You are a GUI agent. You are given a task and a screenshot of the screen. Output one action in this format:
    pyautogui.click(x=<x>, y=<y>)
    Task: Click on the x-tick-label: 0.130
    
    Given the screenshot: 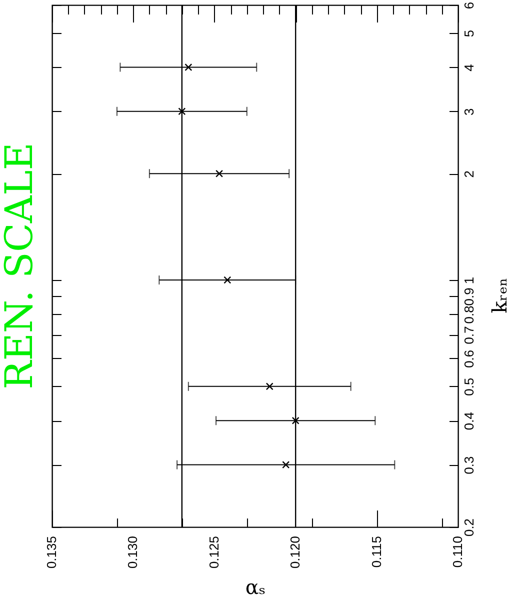 What is the action you would take?
    pyautogui.click(x=132, y=552)
    